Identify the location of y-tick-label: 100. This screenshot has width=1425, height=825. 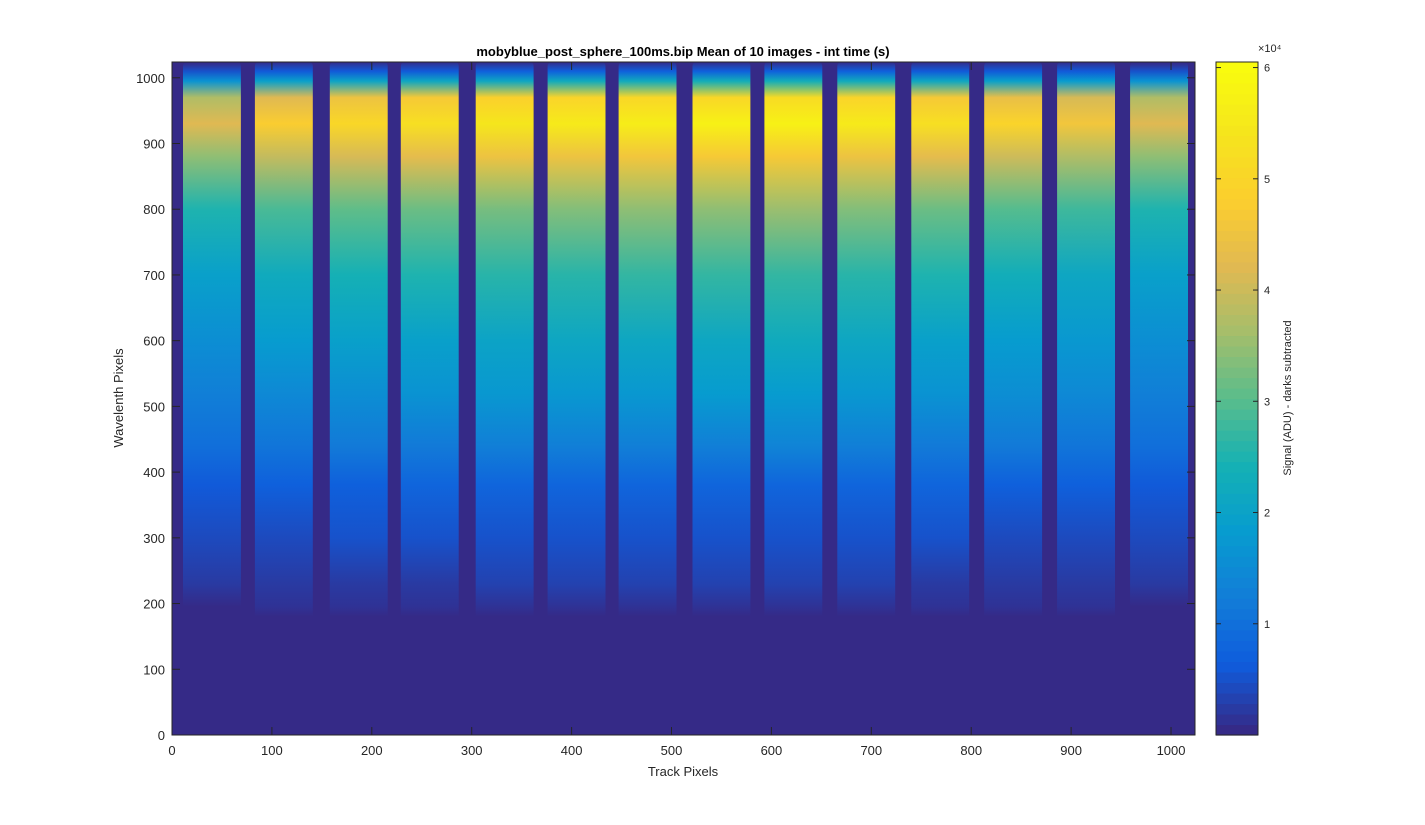
(154, 669).